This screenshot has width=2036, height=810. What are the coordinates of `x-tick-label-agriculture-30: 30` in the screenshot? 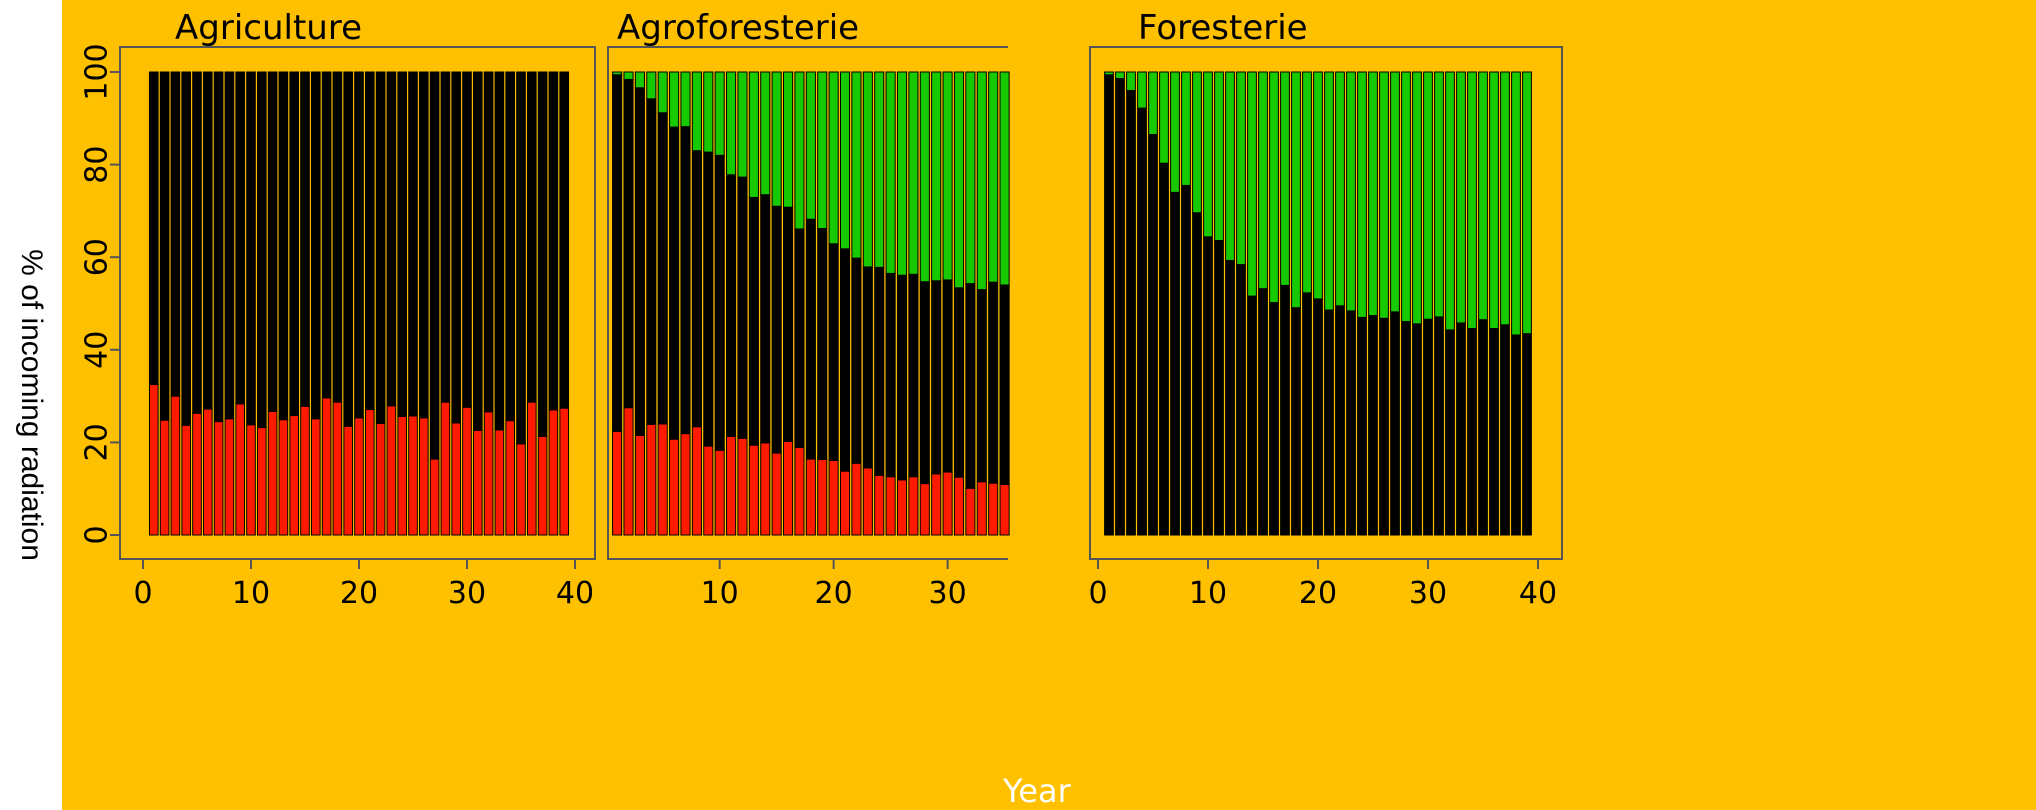 It's located at (467, 593).